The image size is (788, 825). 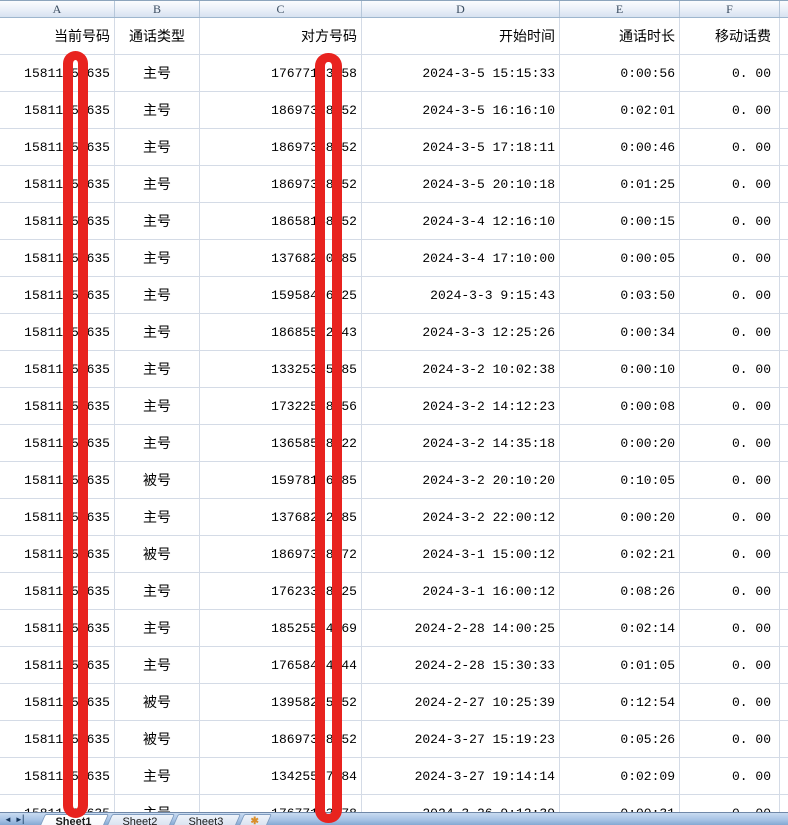 I want to click on cell-e: 0:00:34, so click(x=620, y=332).